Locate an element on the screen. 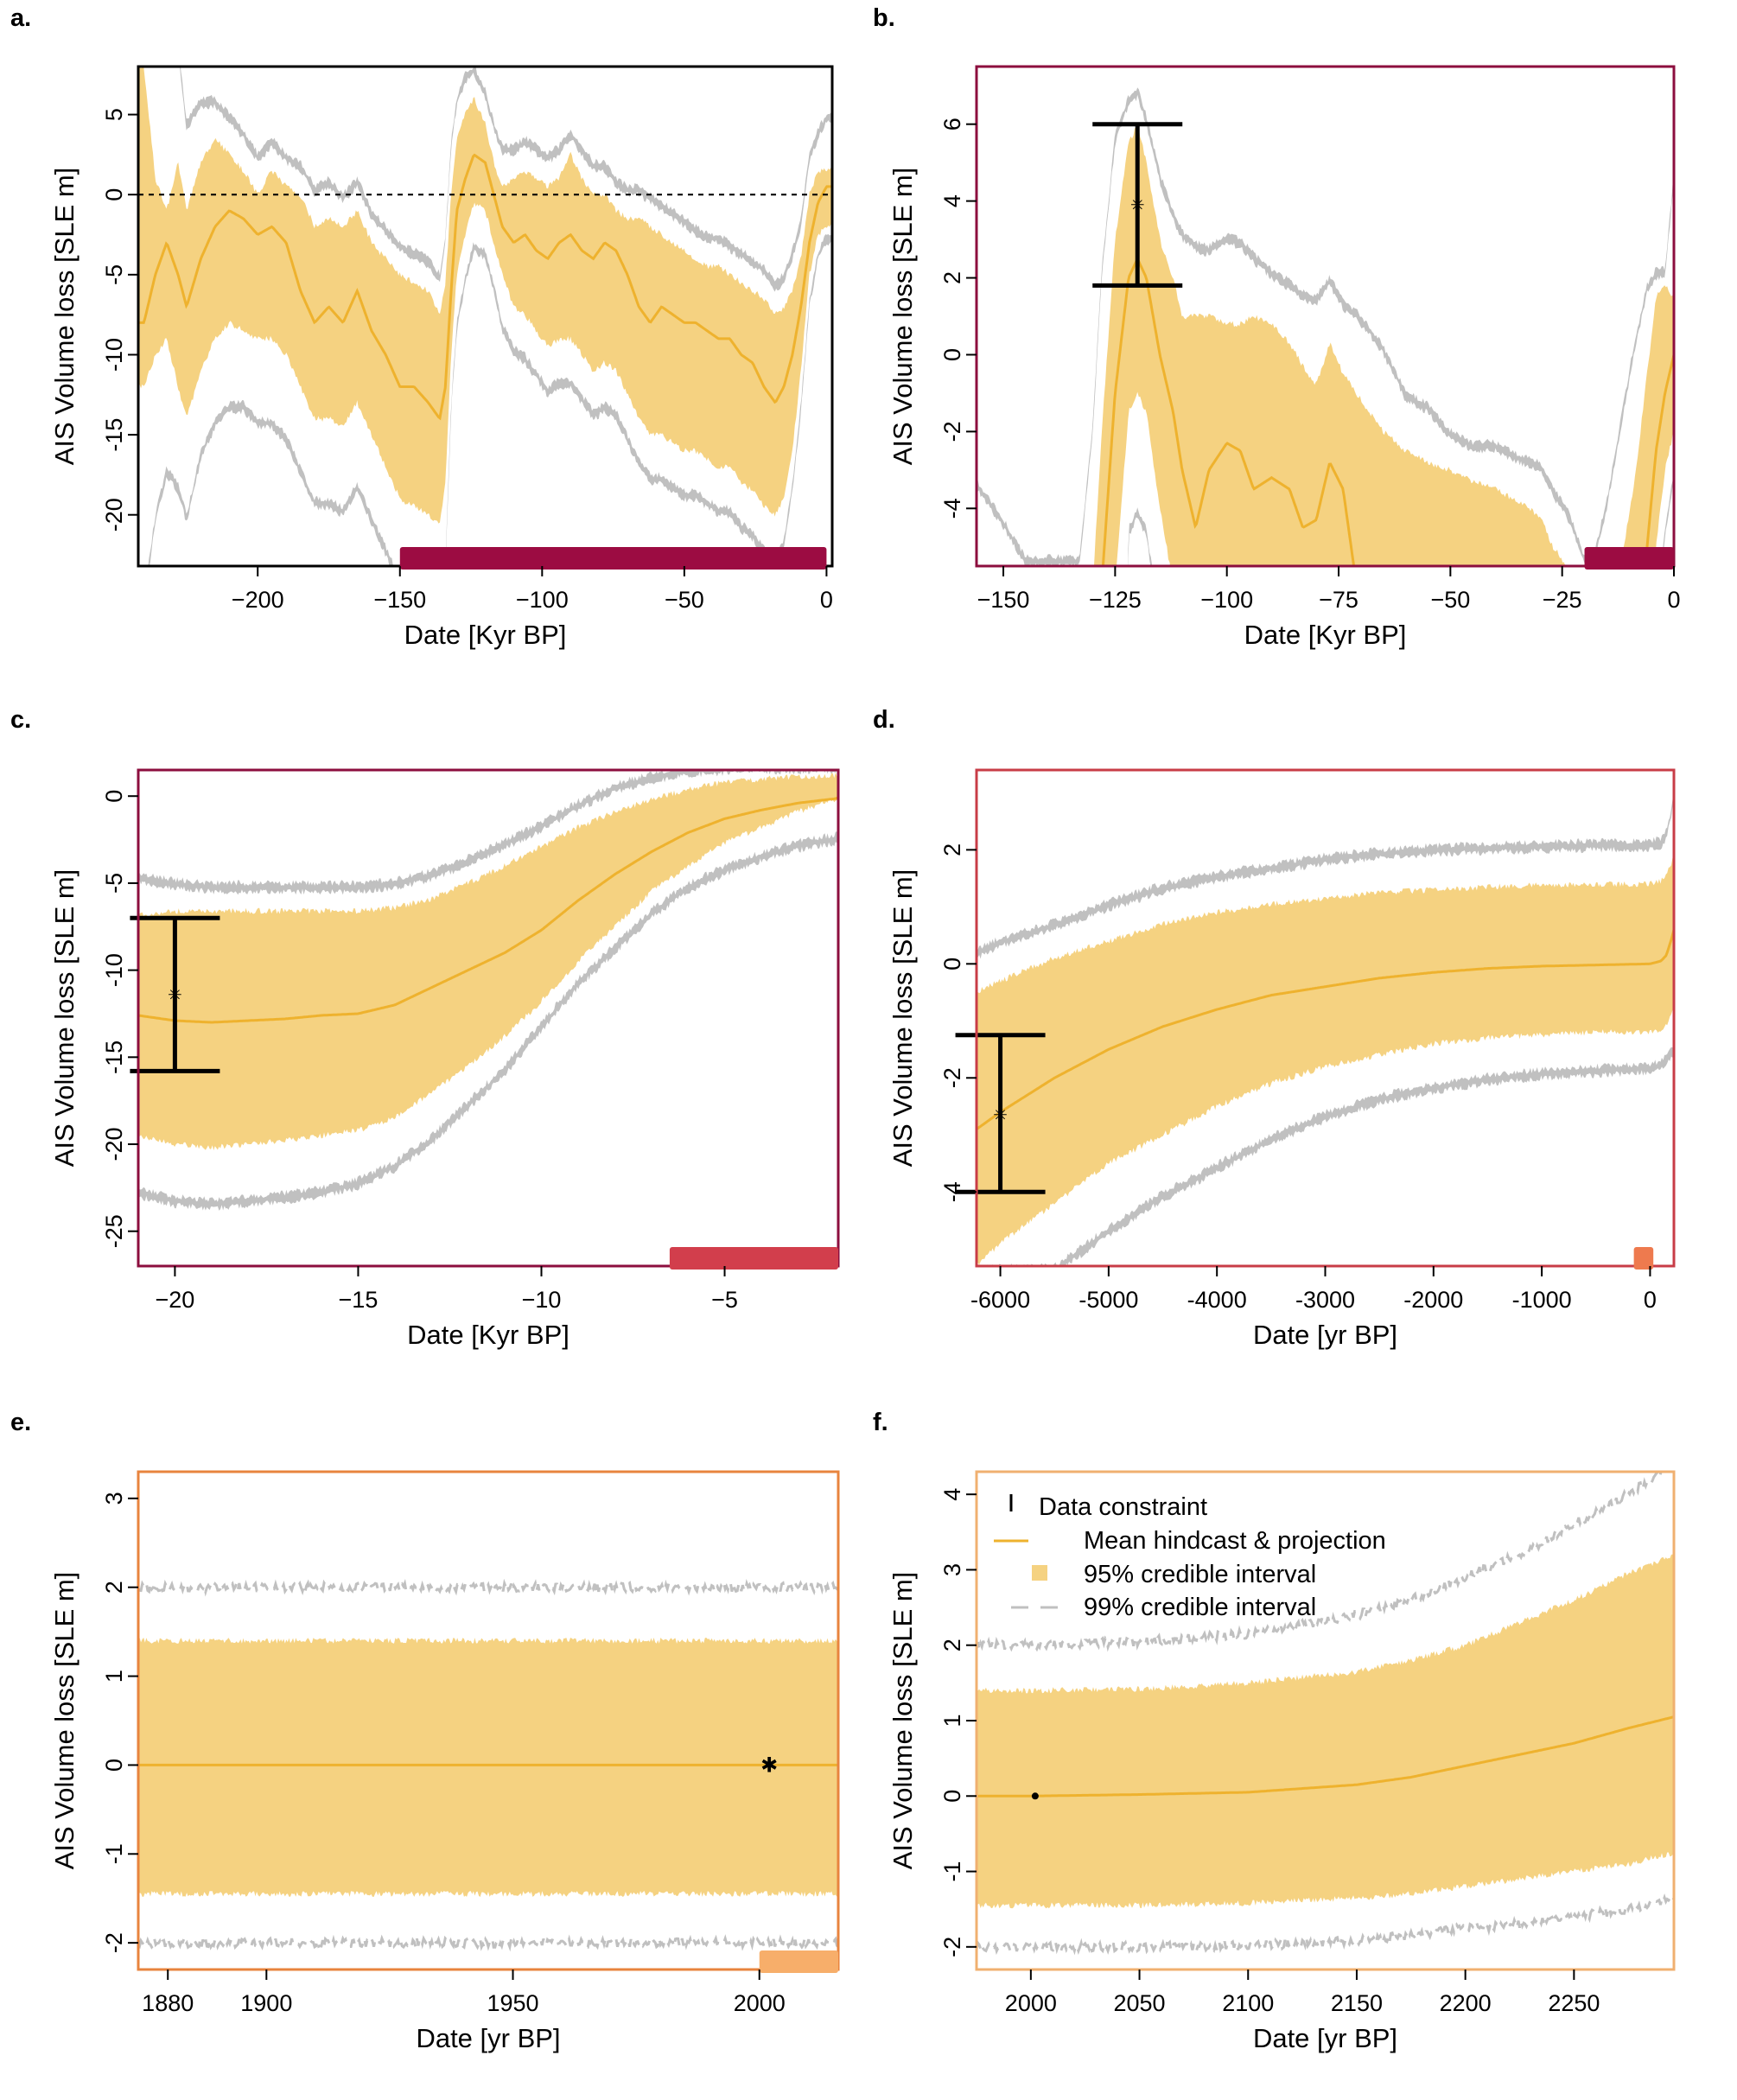 This screenshot has height=2100, width=1737. ci99-lower-band is located at coordinates (1325, 1156).